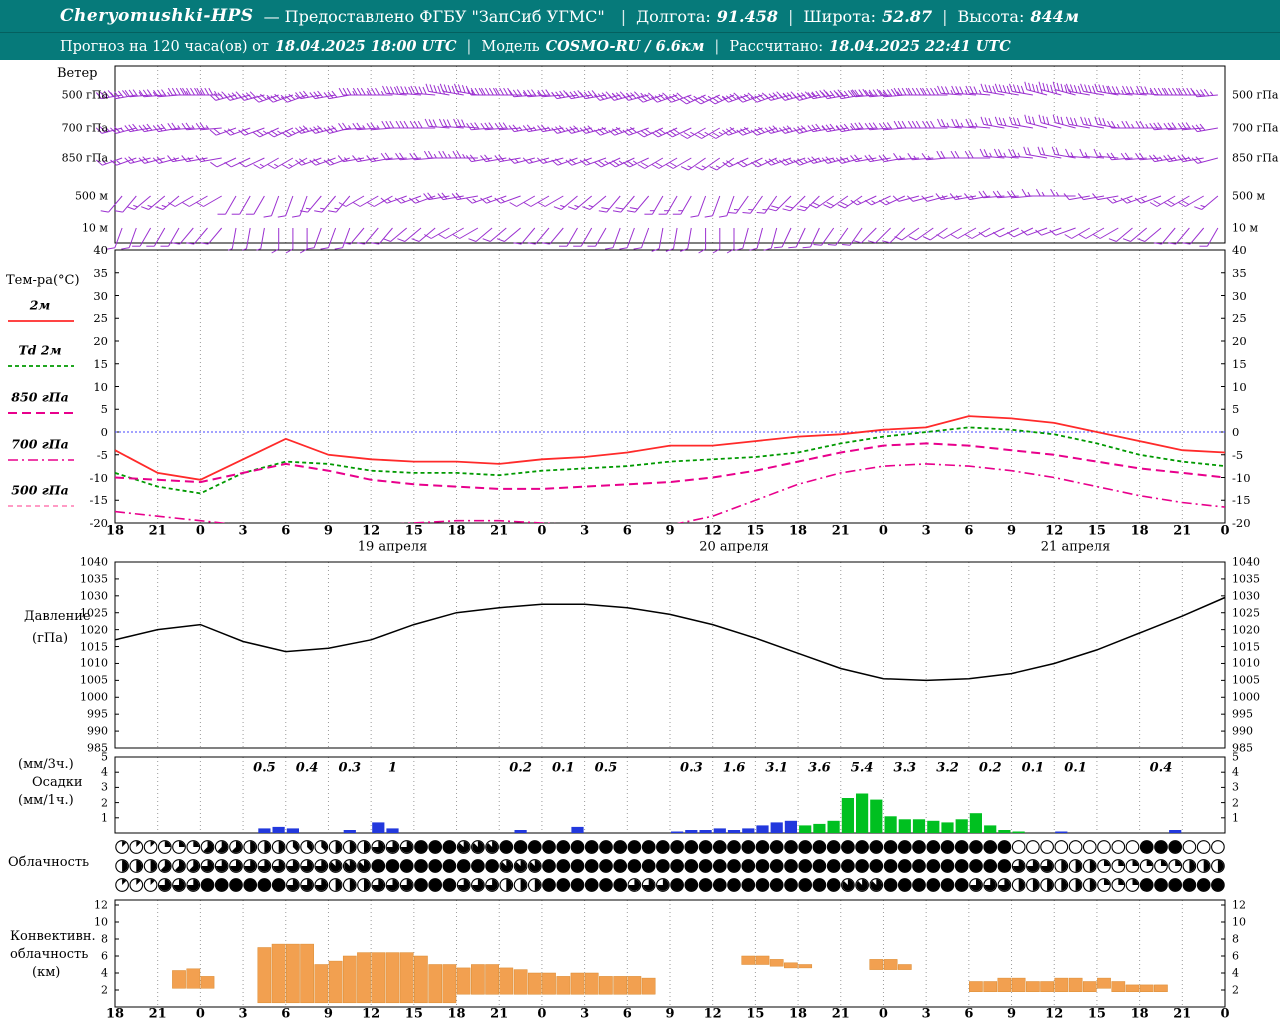  I want to click on precip-bar, so click(990, 829).